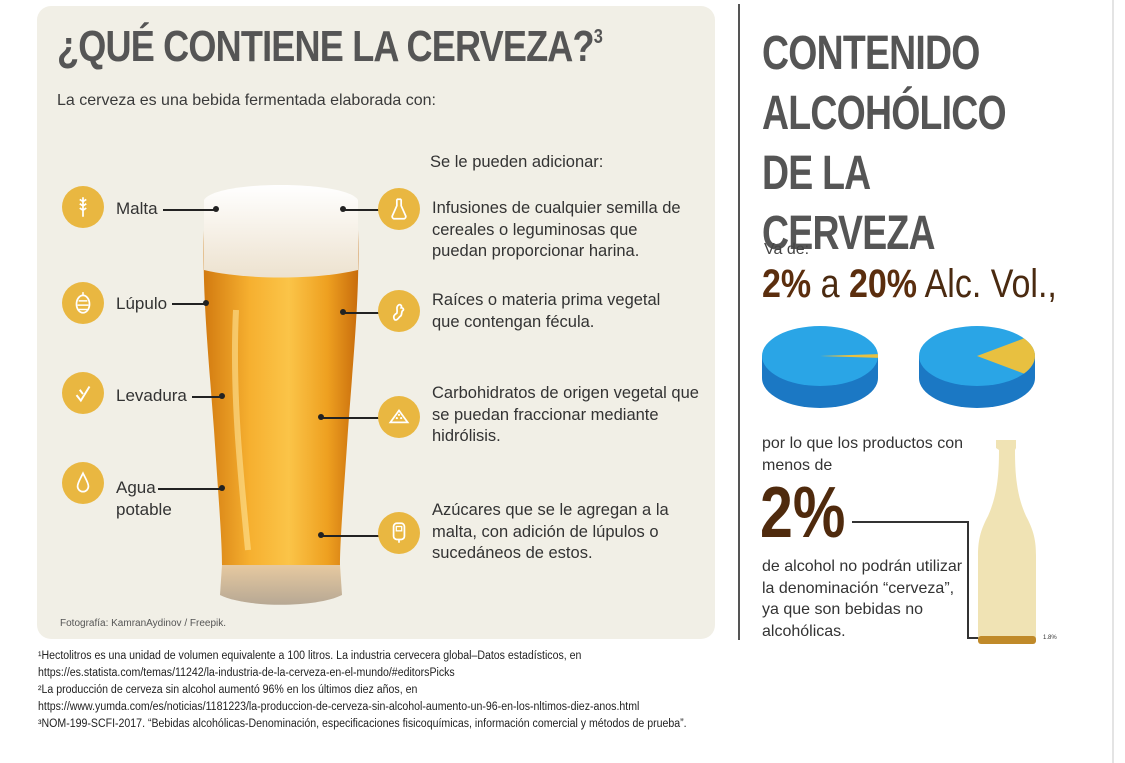 This screenshot has width=1125, height=763. I want to click on bottle-percent-label: 1.8%, so click(1050, 638).